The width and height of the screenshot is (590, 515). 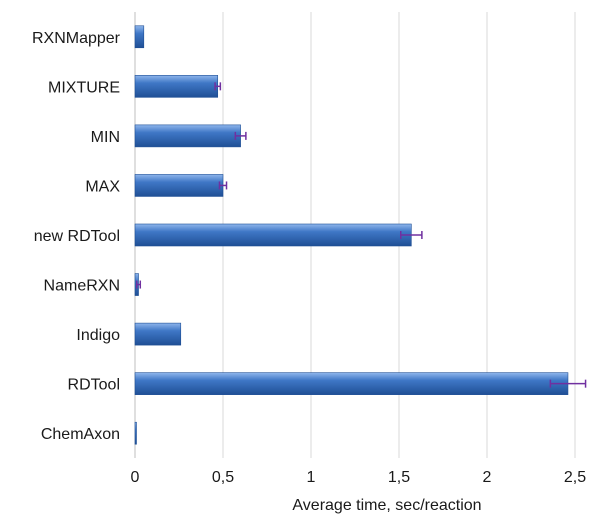 What do you see at coordinates (139, 37) in the screenshot?
I see `bar-rxnmapper` at bounding box center [139, 37].